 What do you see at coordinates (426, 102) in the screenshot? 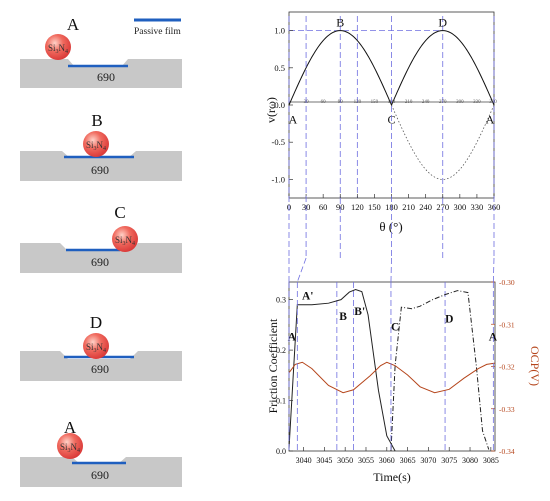
I see `inner-tick-label: 240` at bounding box center [426, 102].